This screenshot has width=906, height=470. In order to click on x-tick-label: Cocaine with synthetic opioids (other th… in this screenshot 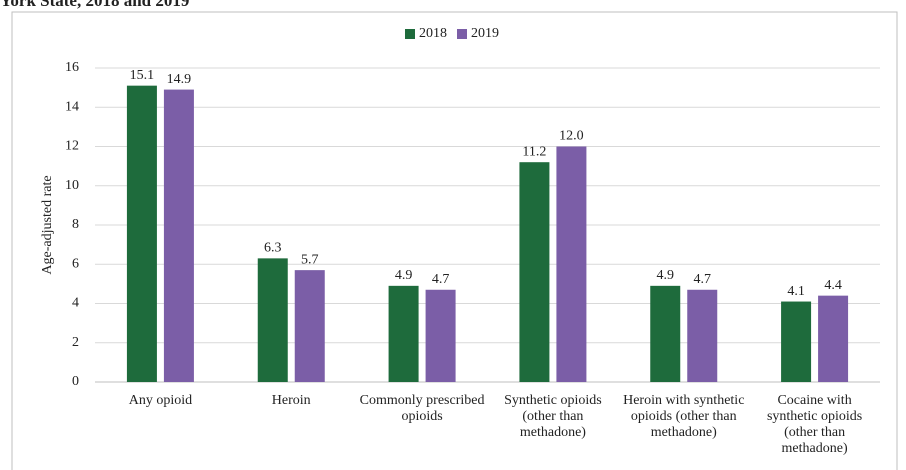, I will do `click(814, 424)`.